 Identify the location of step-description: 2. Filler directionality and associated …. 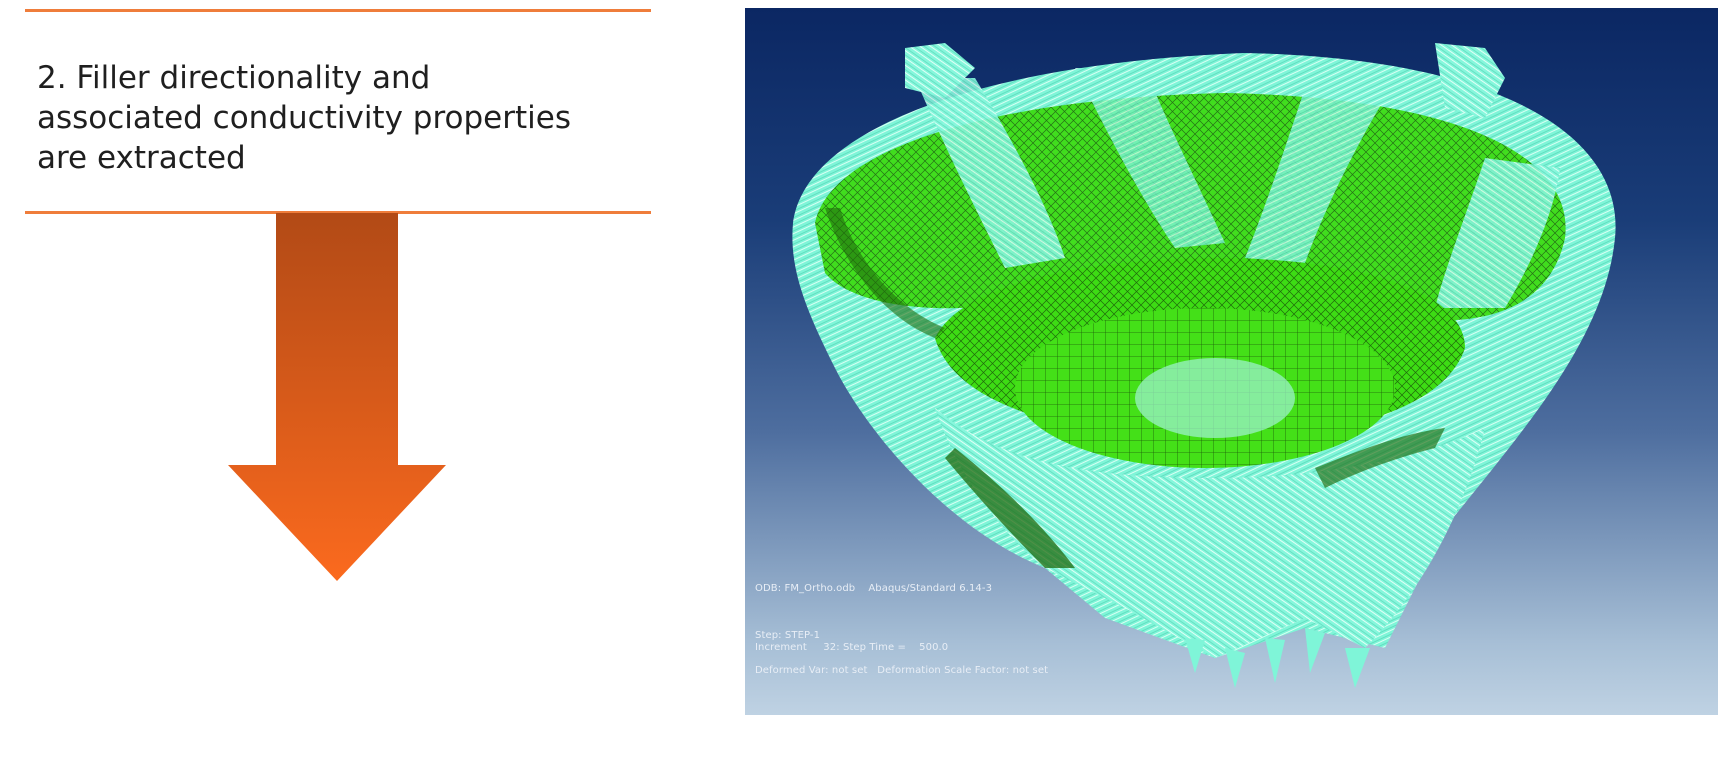
(337, 118).